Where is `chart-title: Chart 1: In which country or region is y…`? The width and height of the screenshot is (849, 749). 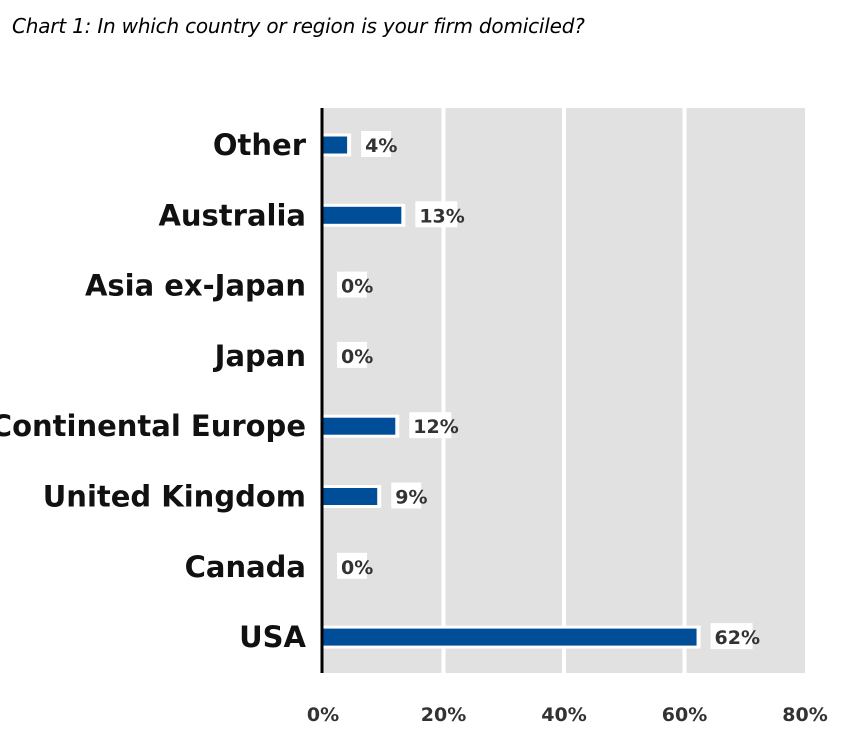 chart-title: Chart 1: In which country or region is y… is located at coordinates (298, 26).